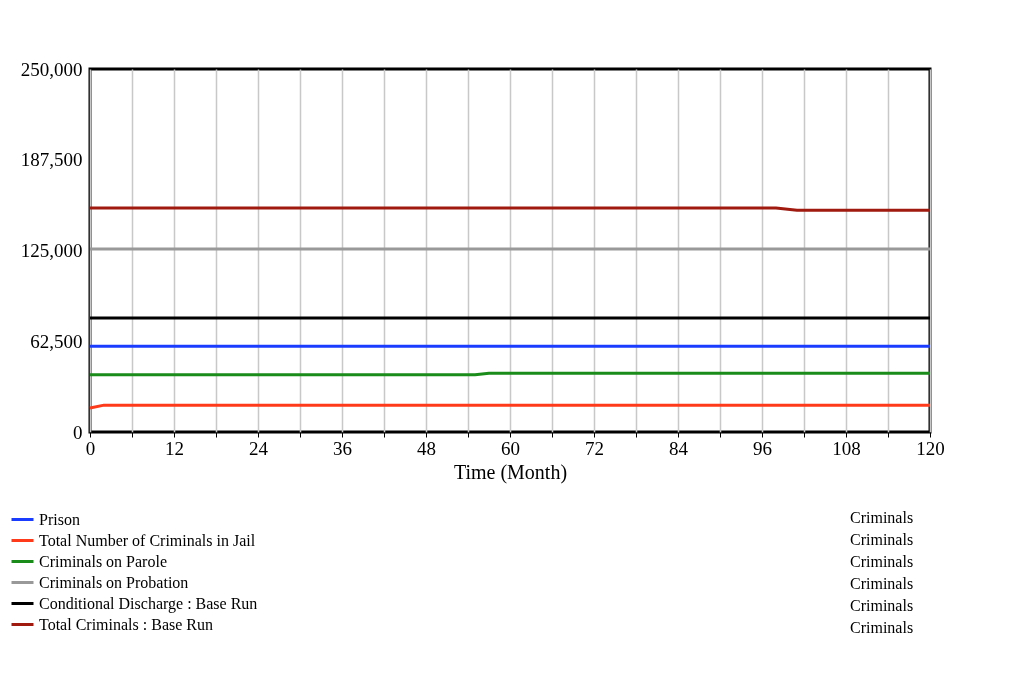 This screenshot has height=696, width=1015. What do you see at coordinates (930, 448) in the screenshot?
I see `x-tick-label: 120` at bounding box center [930, 448].